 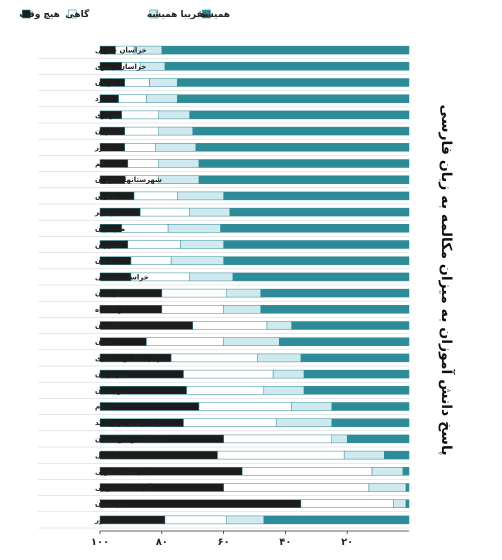 What do you see at coordinates (110, 504) in the screenshot?
I see `category-label: کردستان` at bounding box center [110, 504].